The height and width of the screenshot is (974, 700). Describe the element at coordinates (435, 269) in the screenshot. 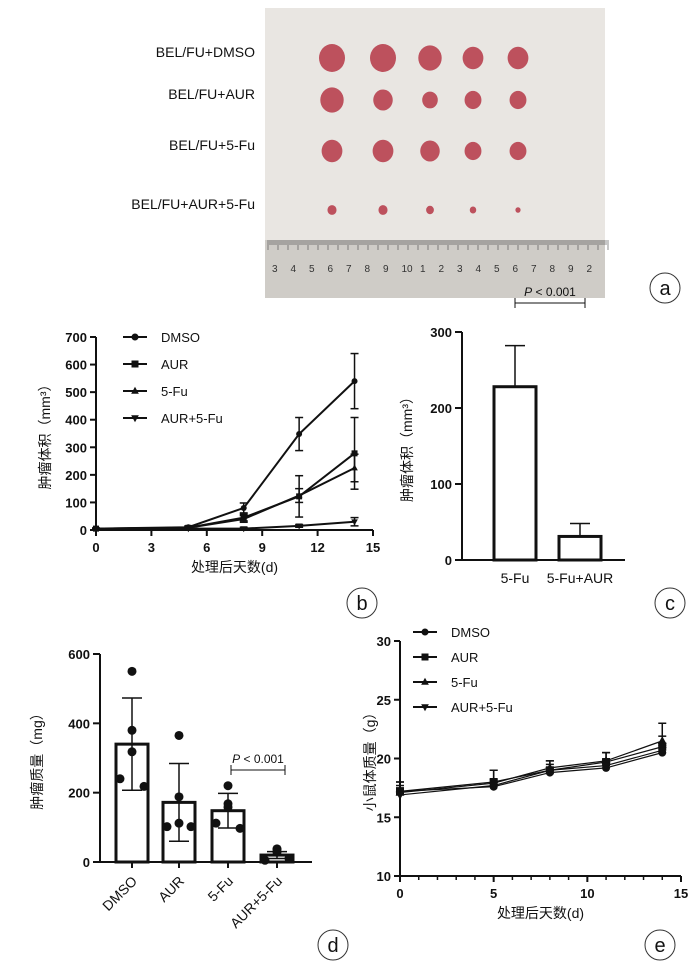

I see `ruler` at that location.